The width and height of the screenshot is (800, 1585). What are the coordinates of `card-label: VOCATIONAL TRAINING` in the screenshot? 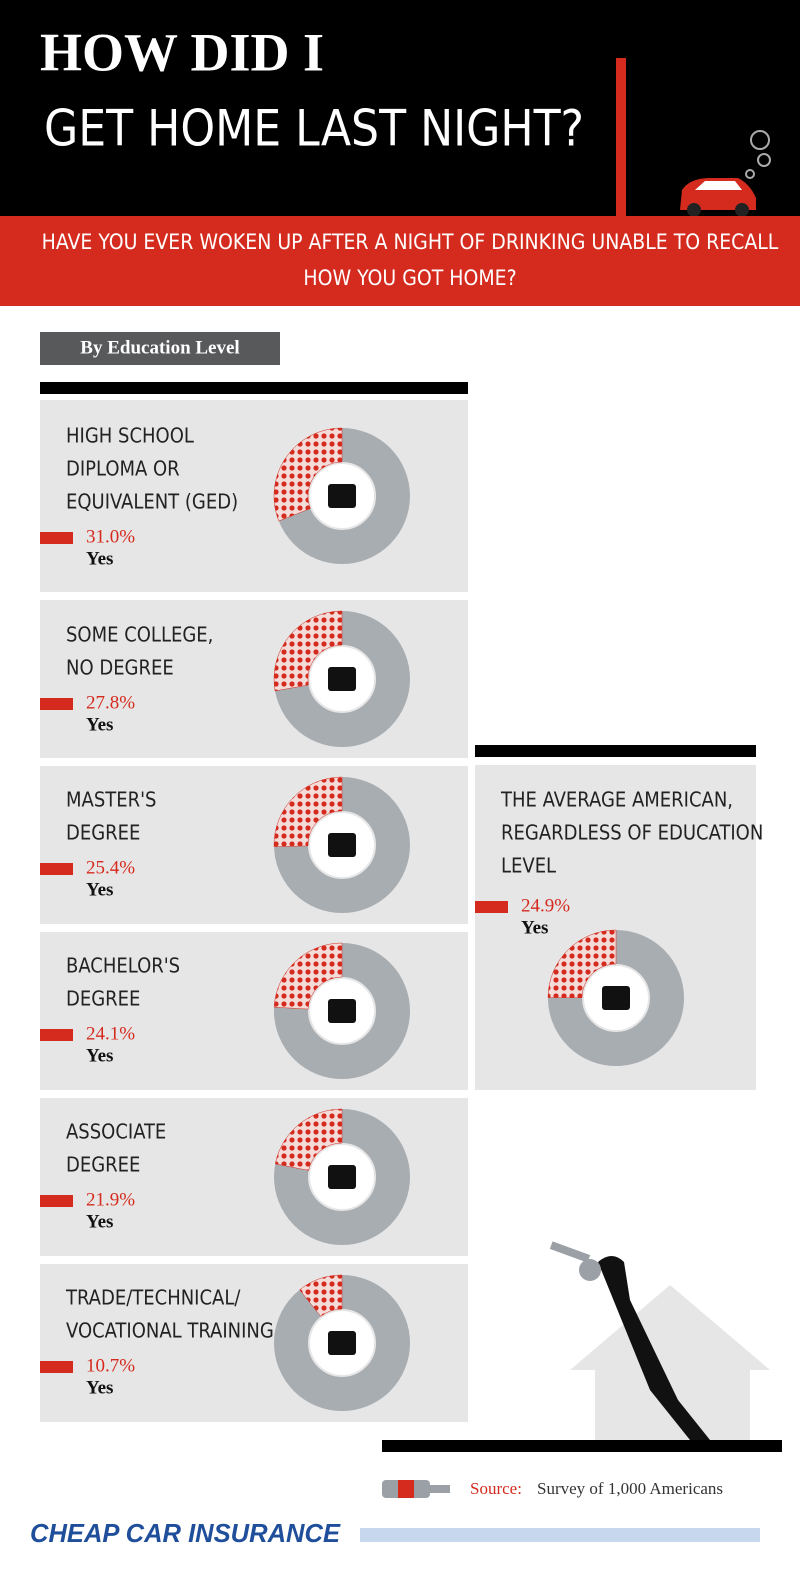 It's located at (170, 1331).